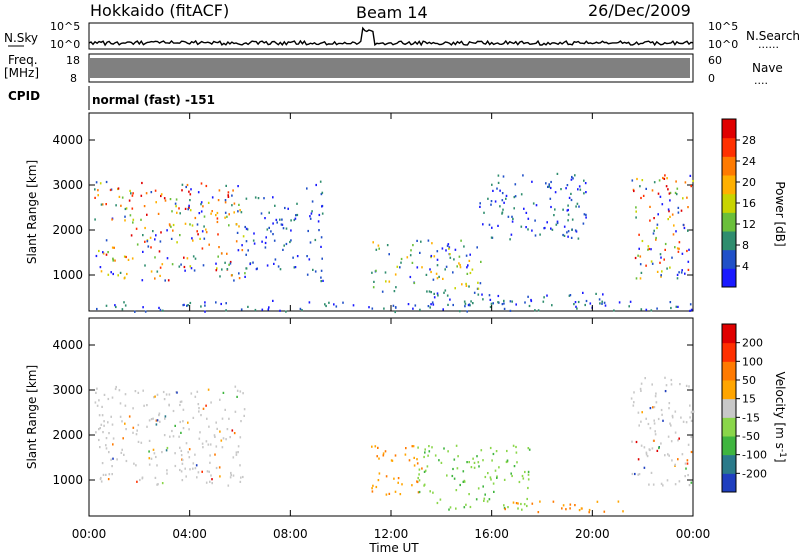  Describe the element at coordinates (751, 417) in the screenshot. I see `colorbar-tick-label: -15` at that location.